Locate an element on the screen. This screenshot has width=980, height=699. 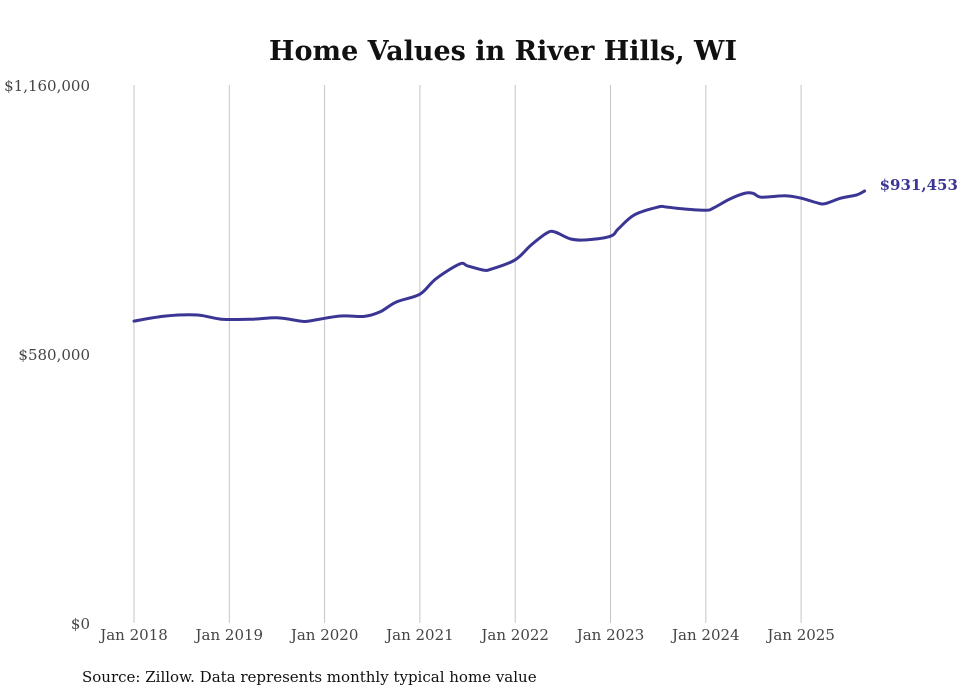
series-line is located at coordinates (499, 256).